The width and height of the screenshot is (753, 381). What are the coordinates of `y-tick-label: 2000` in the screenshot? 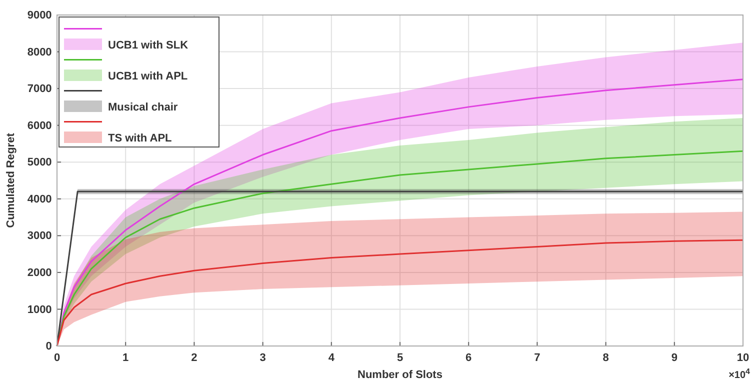 It's located at (39, 272).